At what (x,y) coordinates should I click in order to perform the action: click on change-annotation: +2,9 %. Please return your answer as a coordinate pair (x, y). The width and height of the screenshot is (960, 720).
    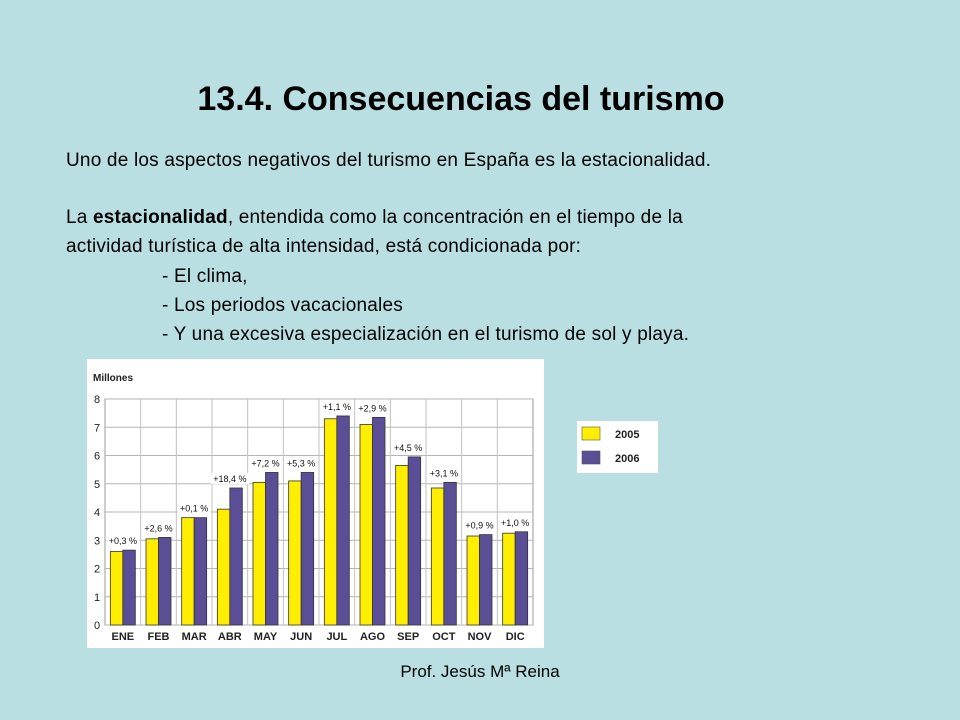
    Looking at the image, I should click on (372, 408).